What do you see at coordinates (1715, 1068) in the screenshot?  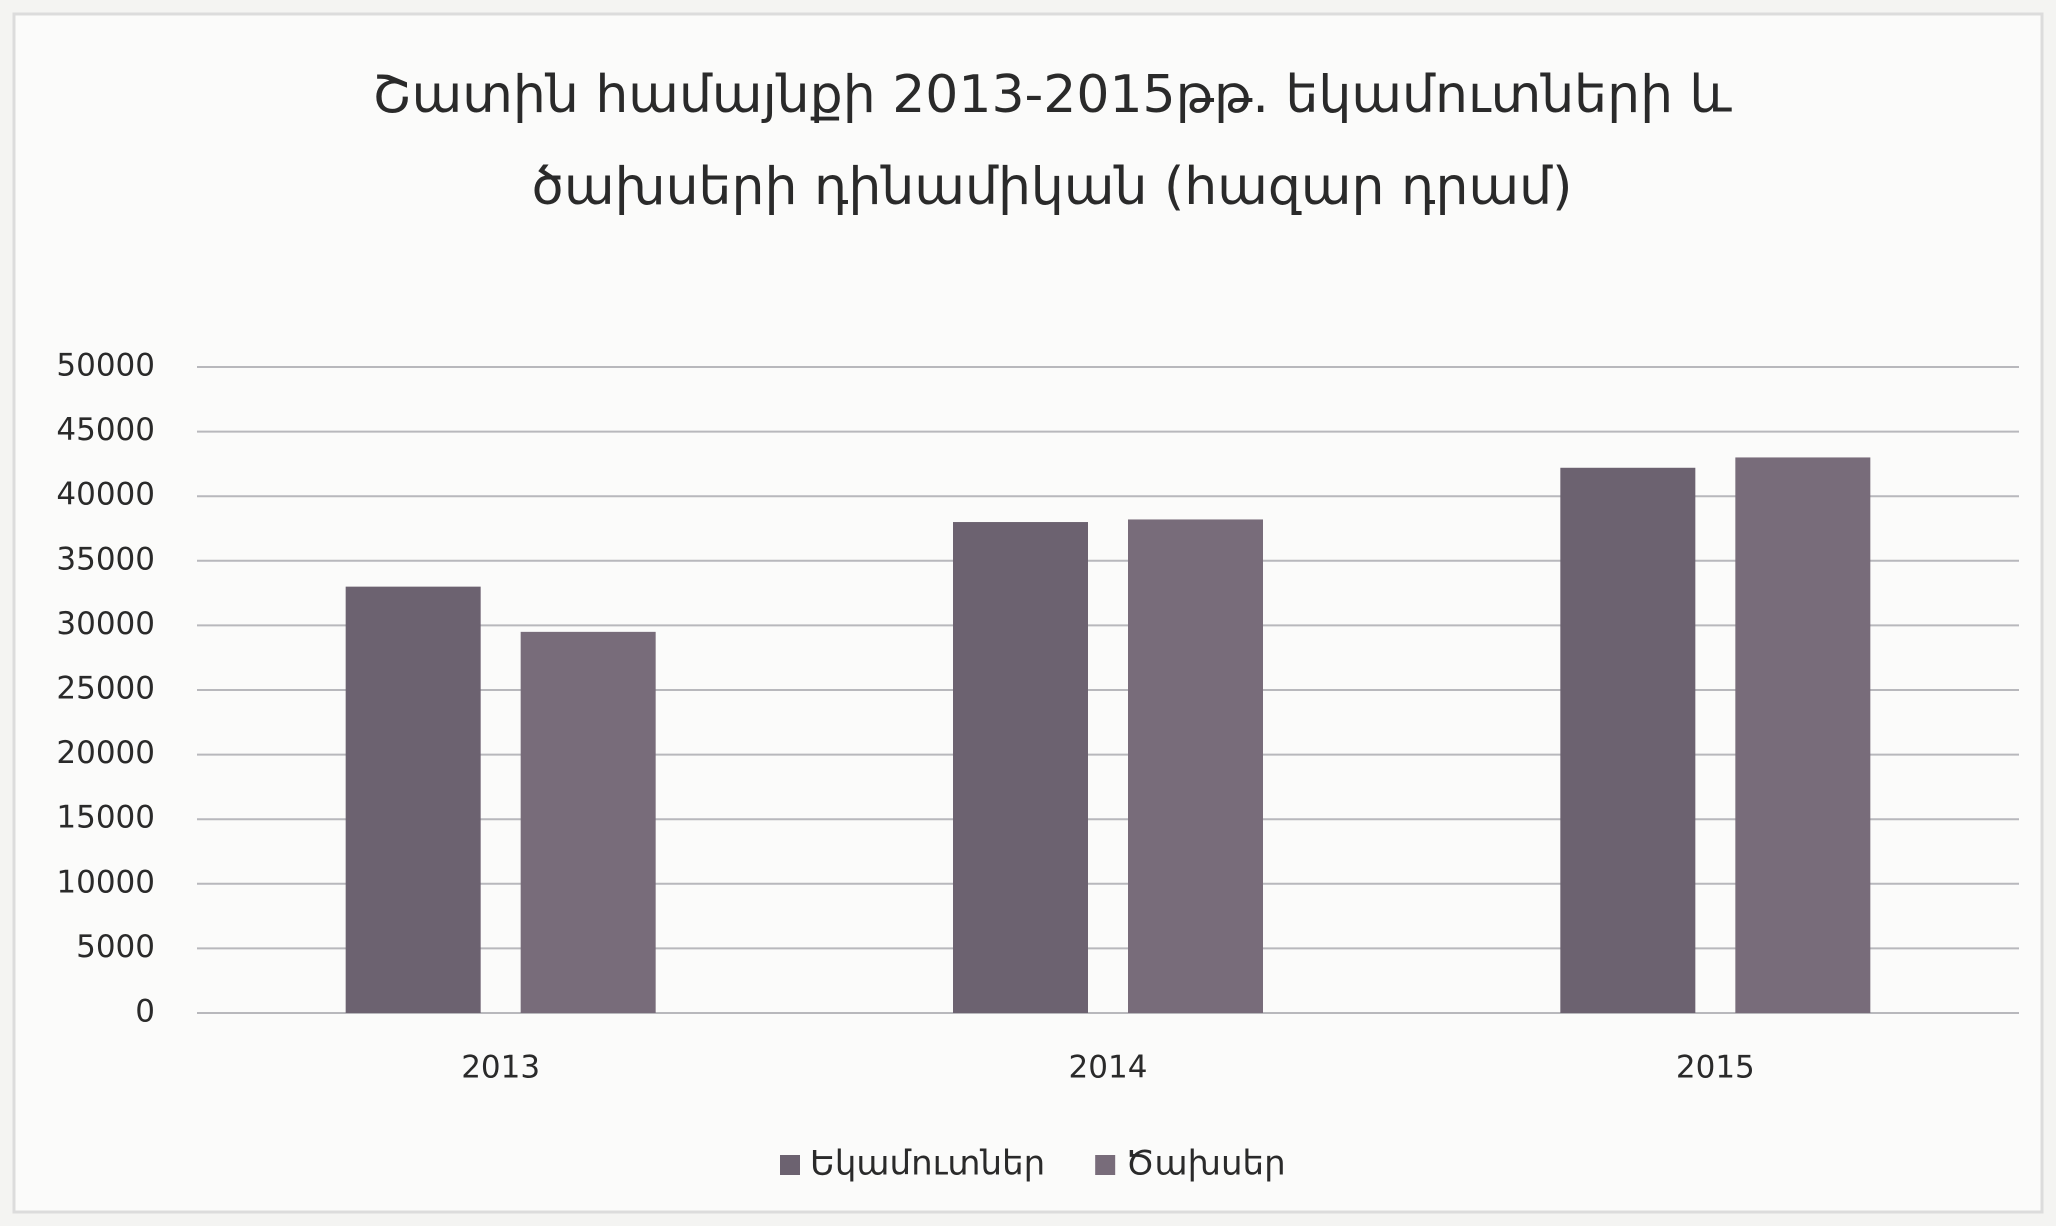 I see `x-tick-label: 2015` at bounding box center [1715, 1068].